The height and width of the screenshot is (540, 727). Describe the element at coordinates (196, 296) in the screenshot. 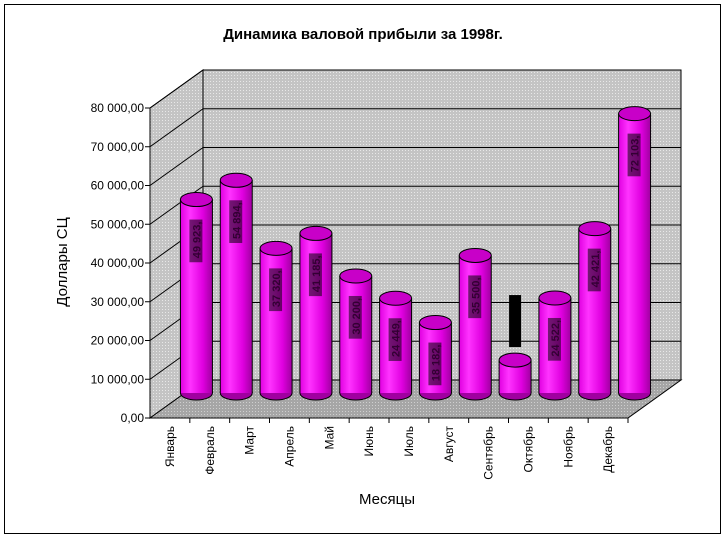

I see `bar-1: 49 923,` at that location.